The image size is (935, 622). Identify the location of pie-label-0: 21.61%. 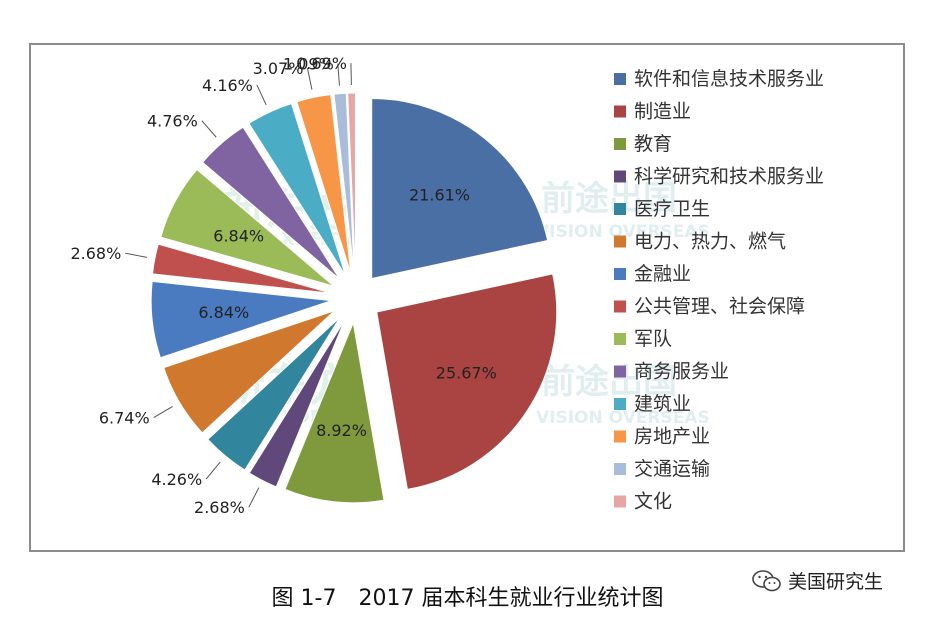
(439, 194).